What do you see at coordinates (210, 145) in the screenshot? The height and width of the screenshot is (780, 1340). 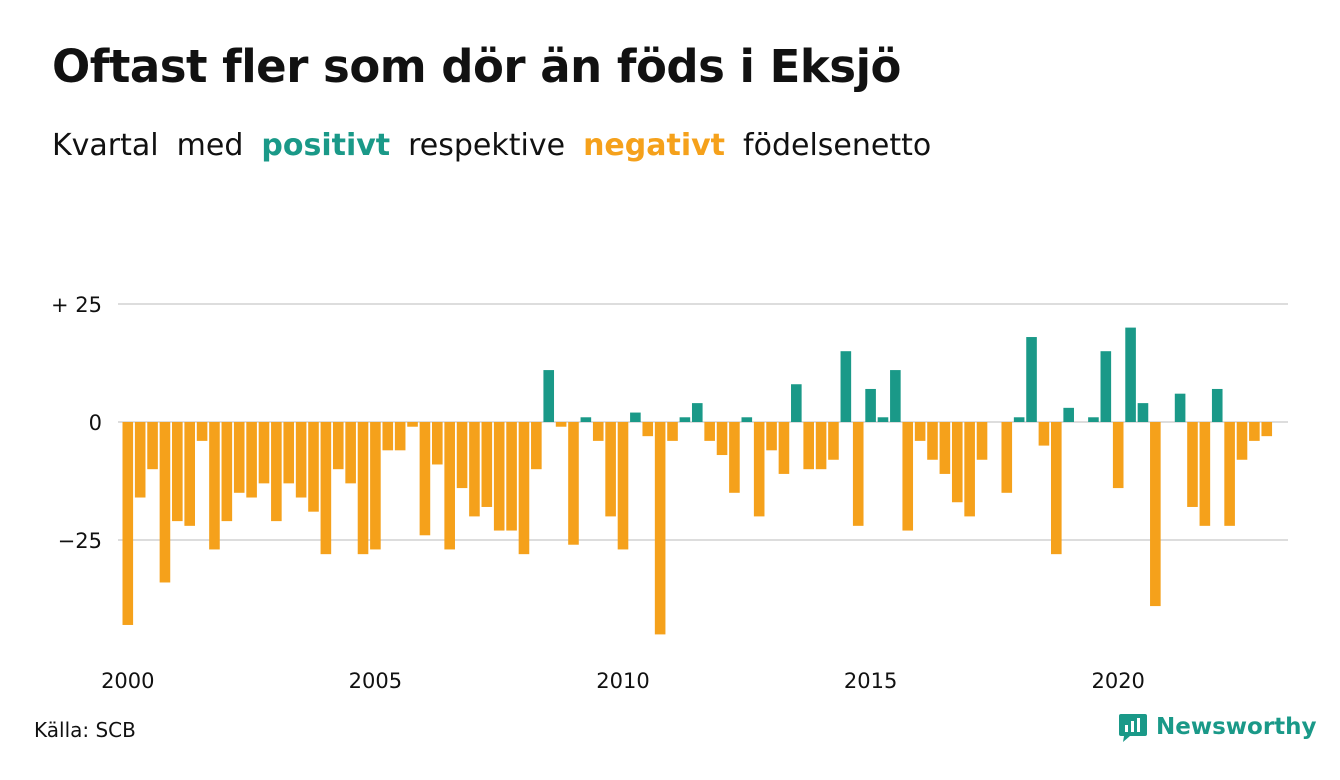 I see `subtitle-word: med` at bounding box center [210, 145].